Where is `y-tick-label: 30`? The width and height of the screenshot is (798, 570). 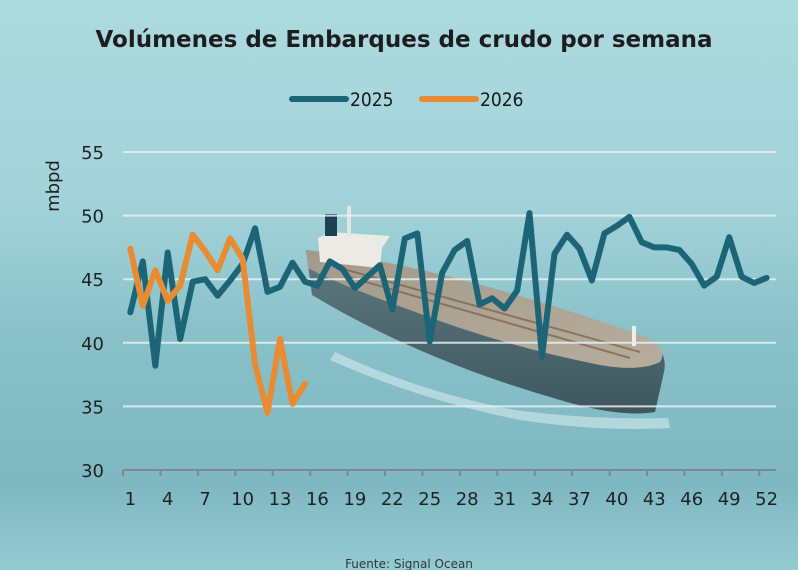 y-tick-label: 30 is located at coordinates (92, 471).